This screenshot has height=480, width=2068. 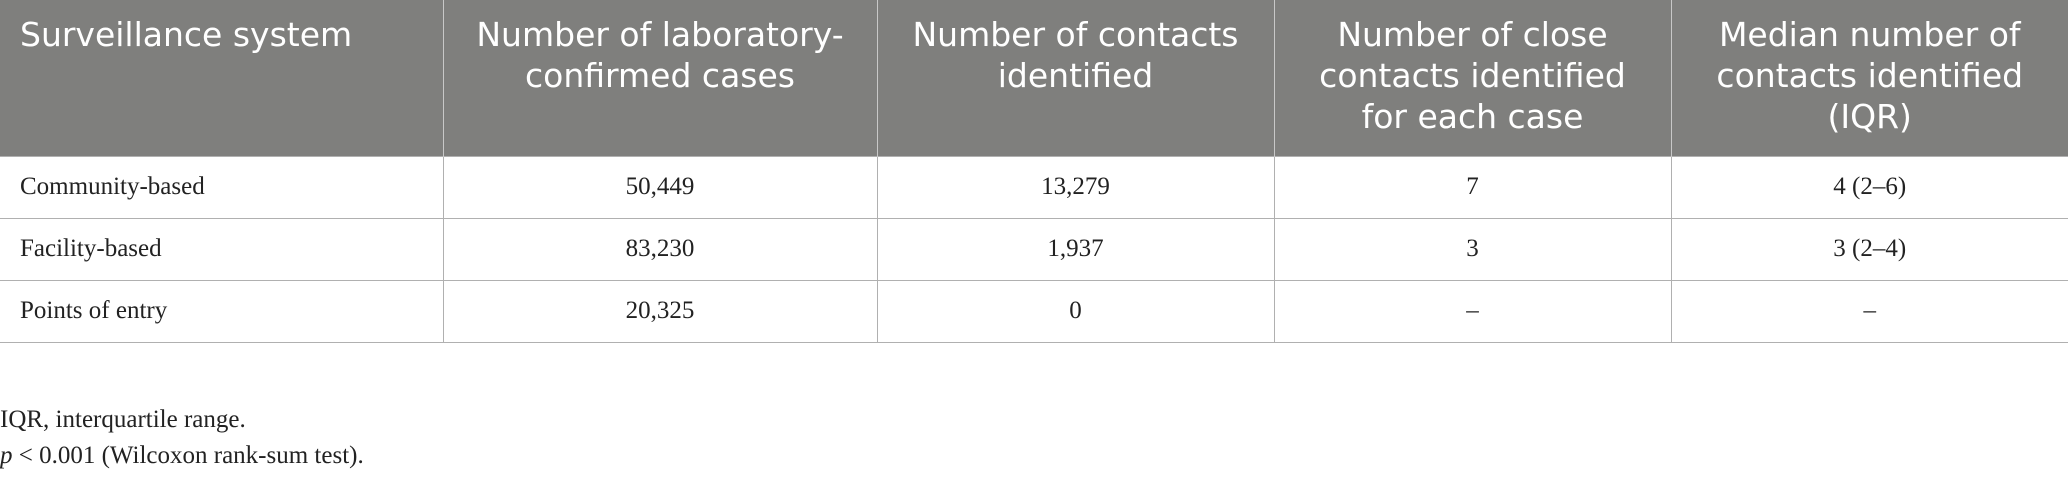 I want to click on table-cell: 0, so click(x=1075, y=311).